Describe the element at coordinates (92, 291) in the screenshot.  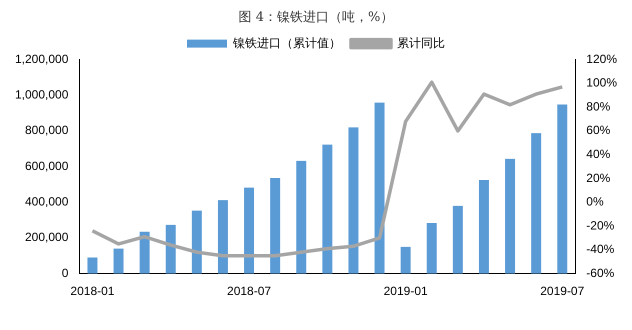
I see `x-tick-label: 2018-01` at that location.